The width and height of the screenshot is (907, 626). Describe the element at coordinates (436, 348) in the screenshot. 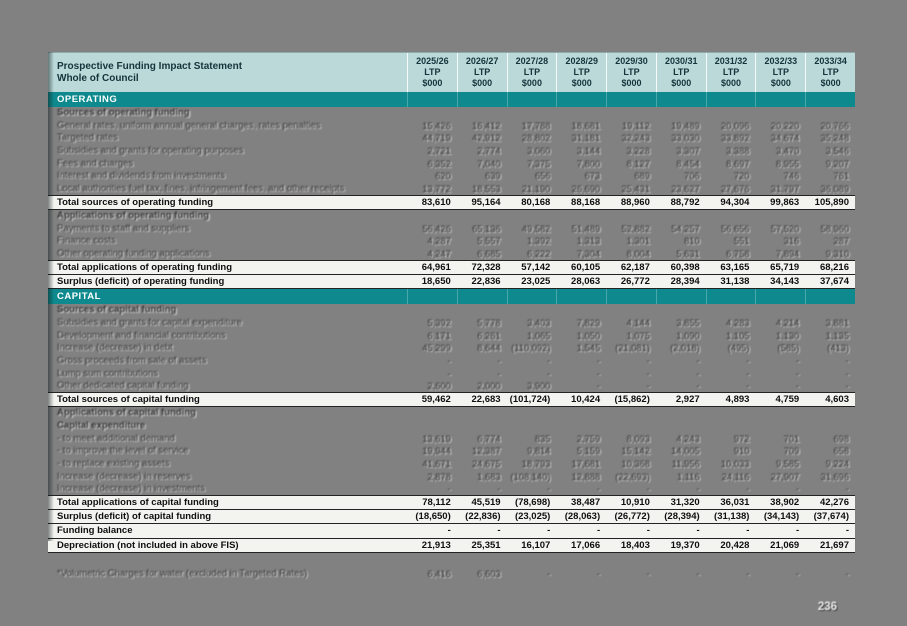

I see `cell-value: 45,299` at that location.